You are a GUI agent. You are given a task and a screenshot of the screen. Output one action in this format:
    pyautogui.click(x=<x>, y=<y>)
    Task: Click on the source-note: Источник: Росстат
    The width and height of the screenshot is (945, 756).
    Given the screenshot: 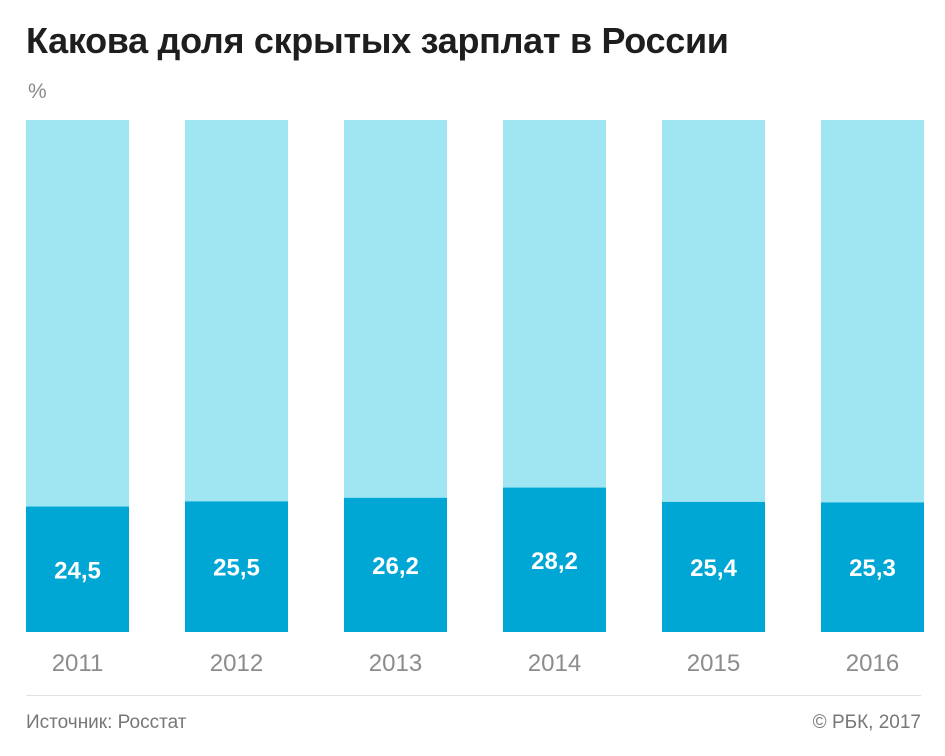 What is the action you would take?
    pyautogui.click(x=106, y=722)
    